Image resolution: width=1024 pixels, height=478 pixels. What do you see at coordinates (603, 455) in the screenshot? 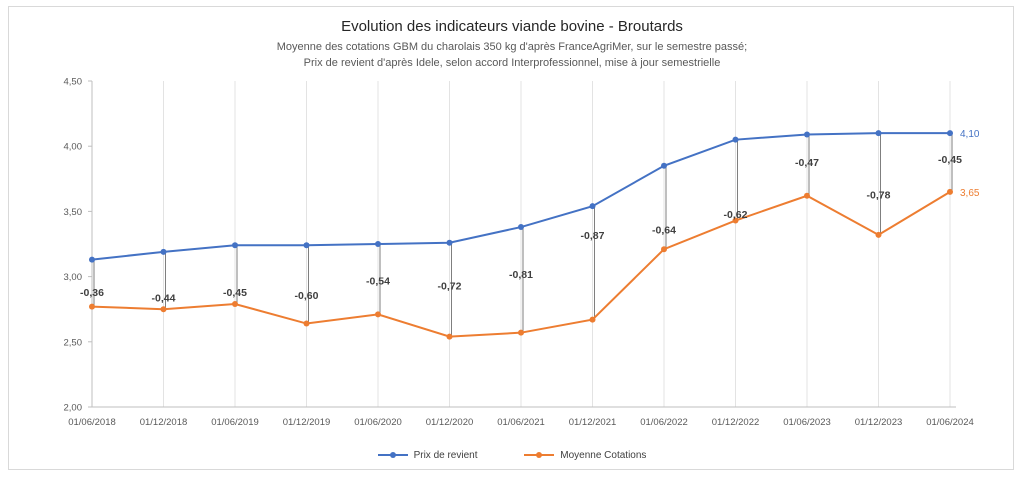
I see `legend-label-moyenne-cotations: Moyenne Cotations` at bounding box center [603, 455].